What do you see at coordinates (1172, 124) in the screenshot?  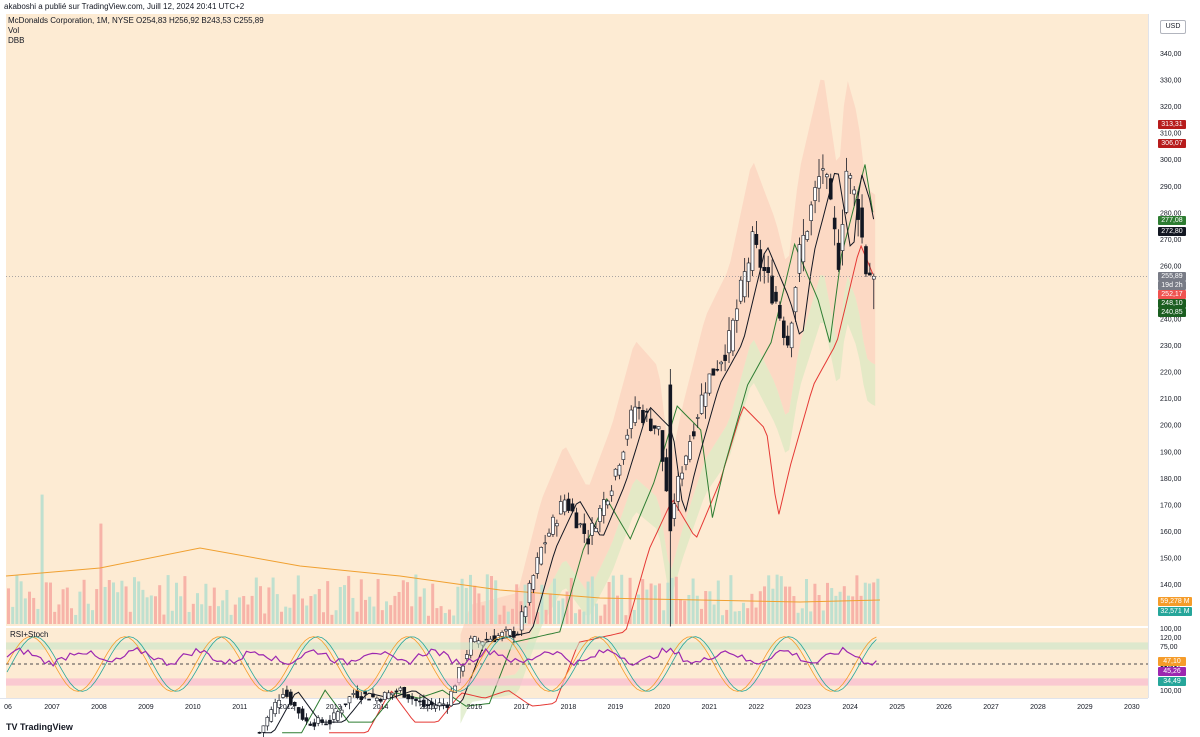 I see `price-badge: 313,31` at bounding box center [1172, 124].